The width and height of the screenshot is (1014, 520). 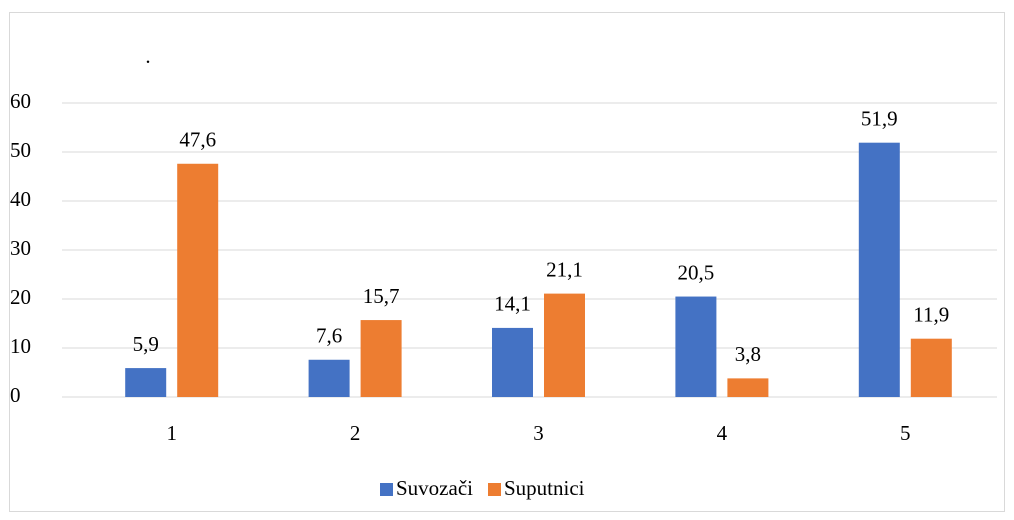 I want to click on value-label: 15,7, so click(x=381, y=296).